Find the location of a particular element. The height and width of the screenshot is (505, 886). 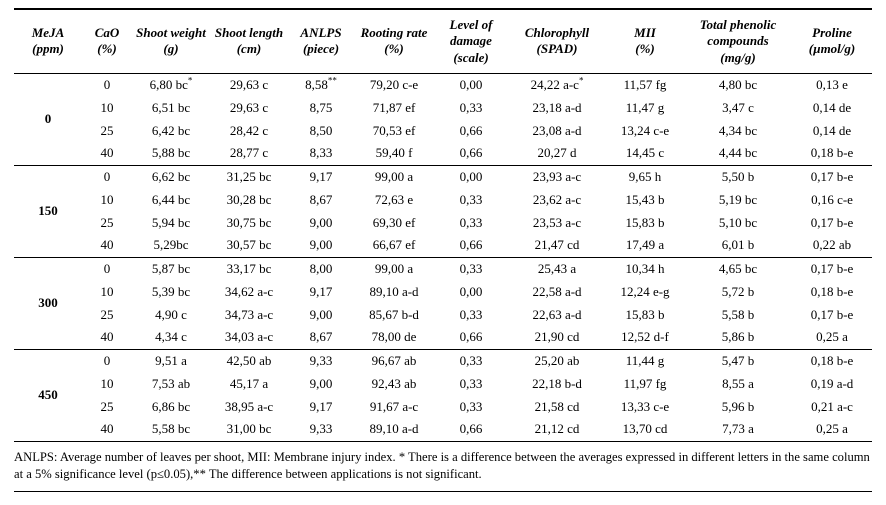

column-unit: (SPAD) is located at coordinates (557, 49).